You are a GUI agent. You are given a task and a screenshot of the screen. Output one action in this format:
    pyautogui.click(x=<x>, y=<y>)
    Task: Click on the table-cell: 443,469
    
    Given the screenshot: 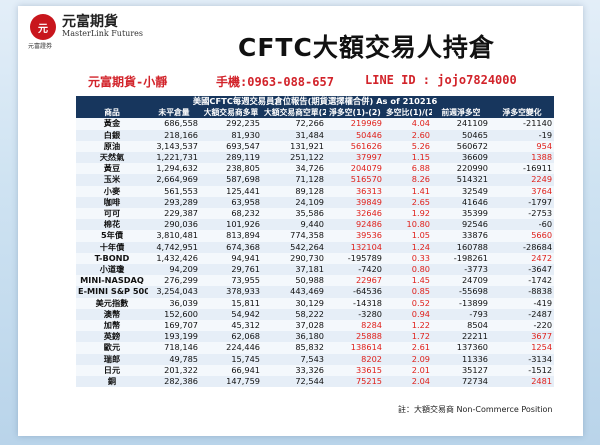 What is the action you would take?
    pyautogui.click(x=294, y=292)
    